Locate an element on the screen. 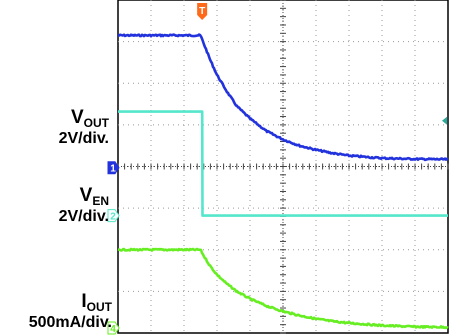 The width and height of the screenshot is (454, 335). channel-marker-2: 2 is located at coordinates (113, 216).